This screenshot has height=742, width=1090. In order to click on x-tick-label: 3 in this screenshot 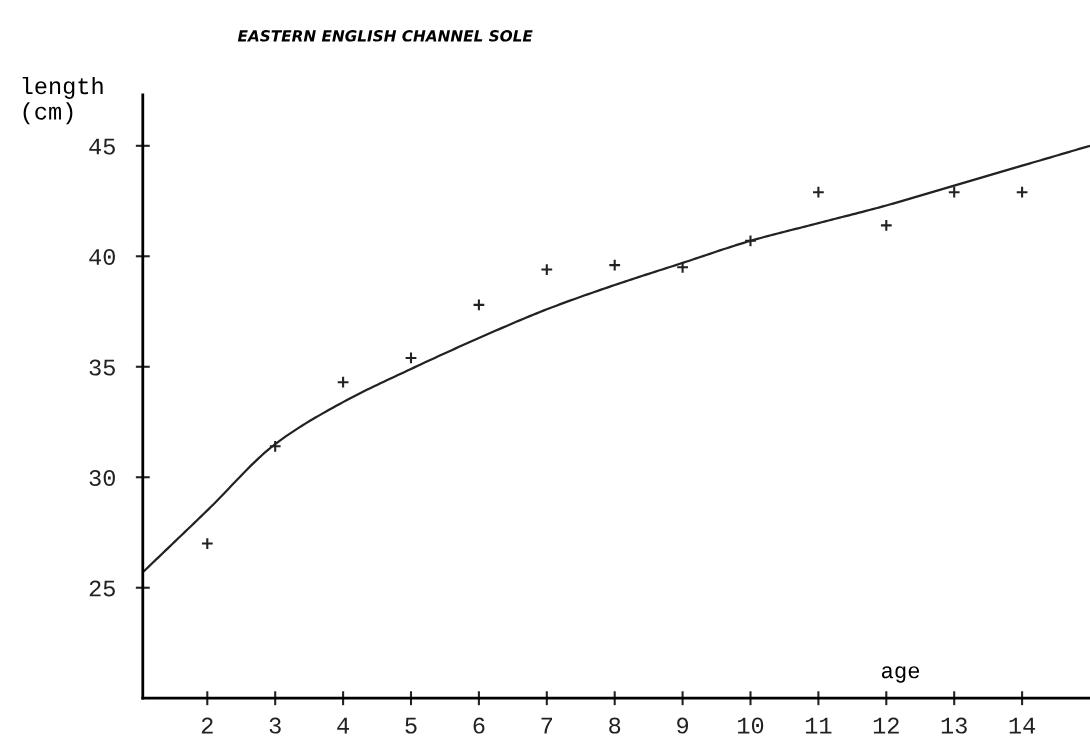, I will do `click(275, 725)`.